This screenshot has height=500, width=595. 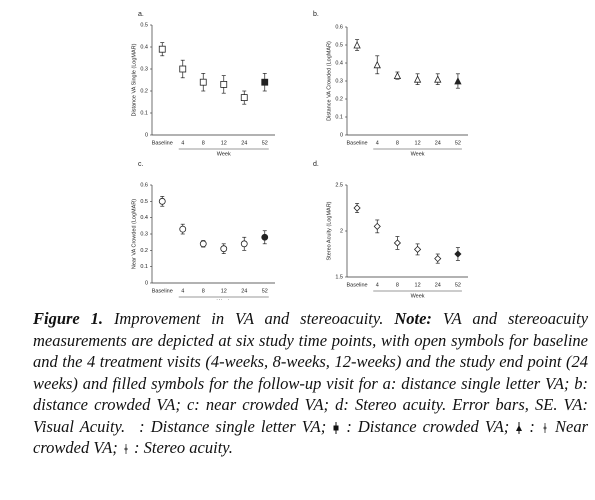 I want to click on y-tick-label: 1.5, so click(x=339, y=277).